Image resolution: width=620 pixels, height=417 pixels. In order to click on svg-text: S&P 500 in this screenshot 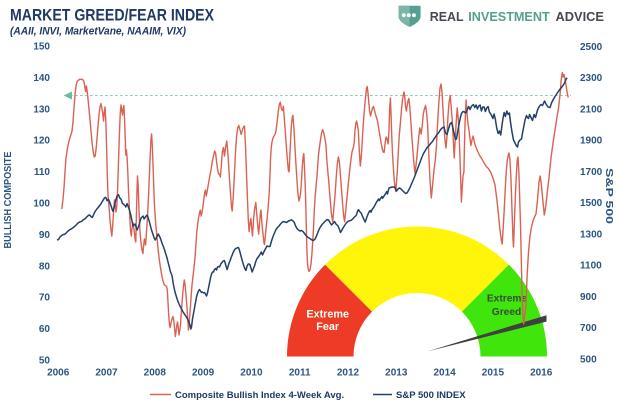, I will do `click(608, 196)`.